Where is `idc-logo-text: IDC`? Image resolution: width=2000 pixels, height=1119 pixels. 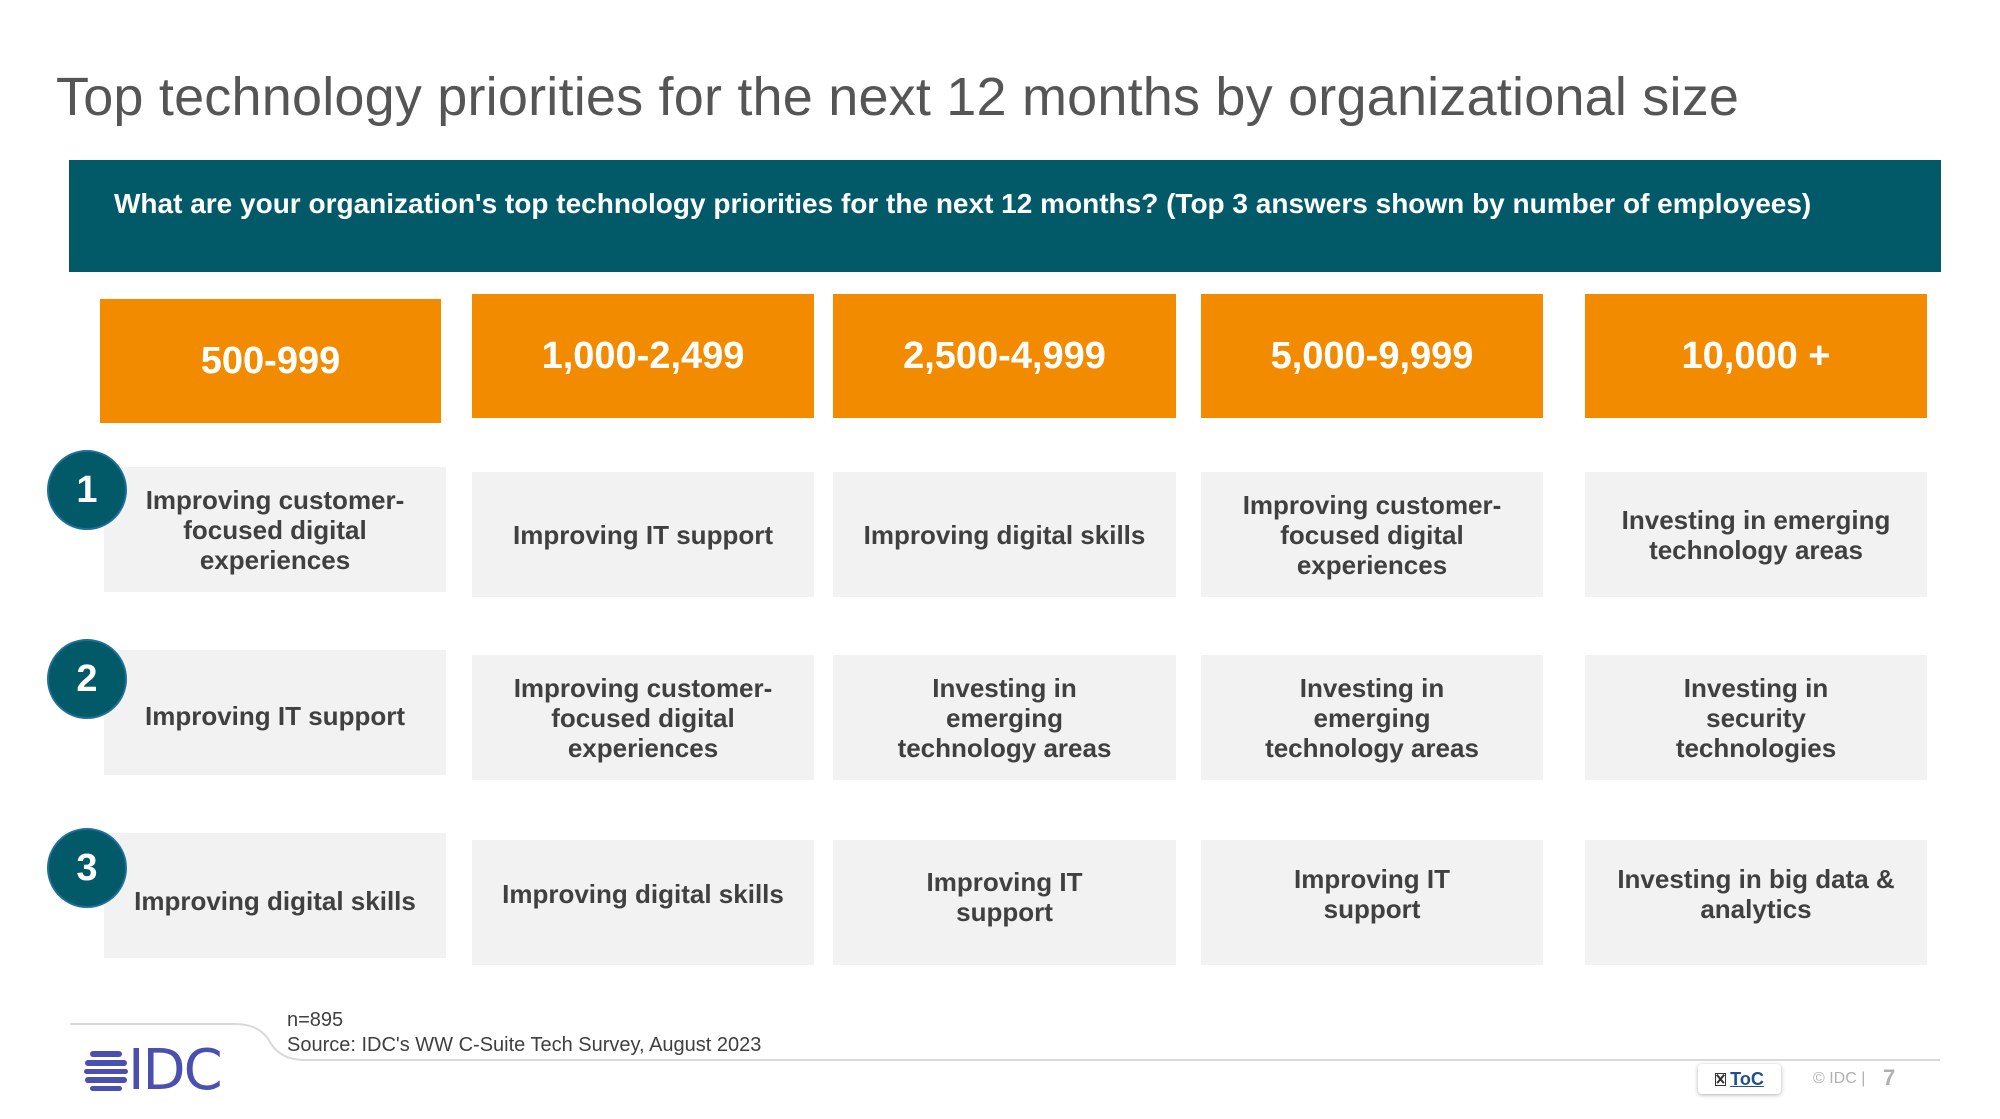
idc-logo-text: IDC is located at coordinates (175, 1070).